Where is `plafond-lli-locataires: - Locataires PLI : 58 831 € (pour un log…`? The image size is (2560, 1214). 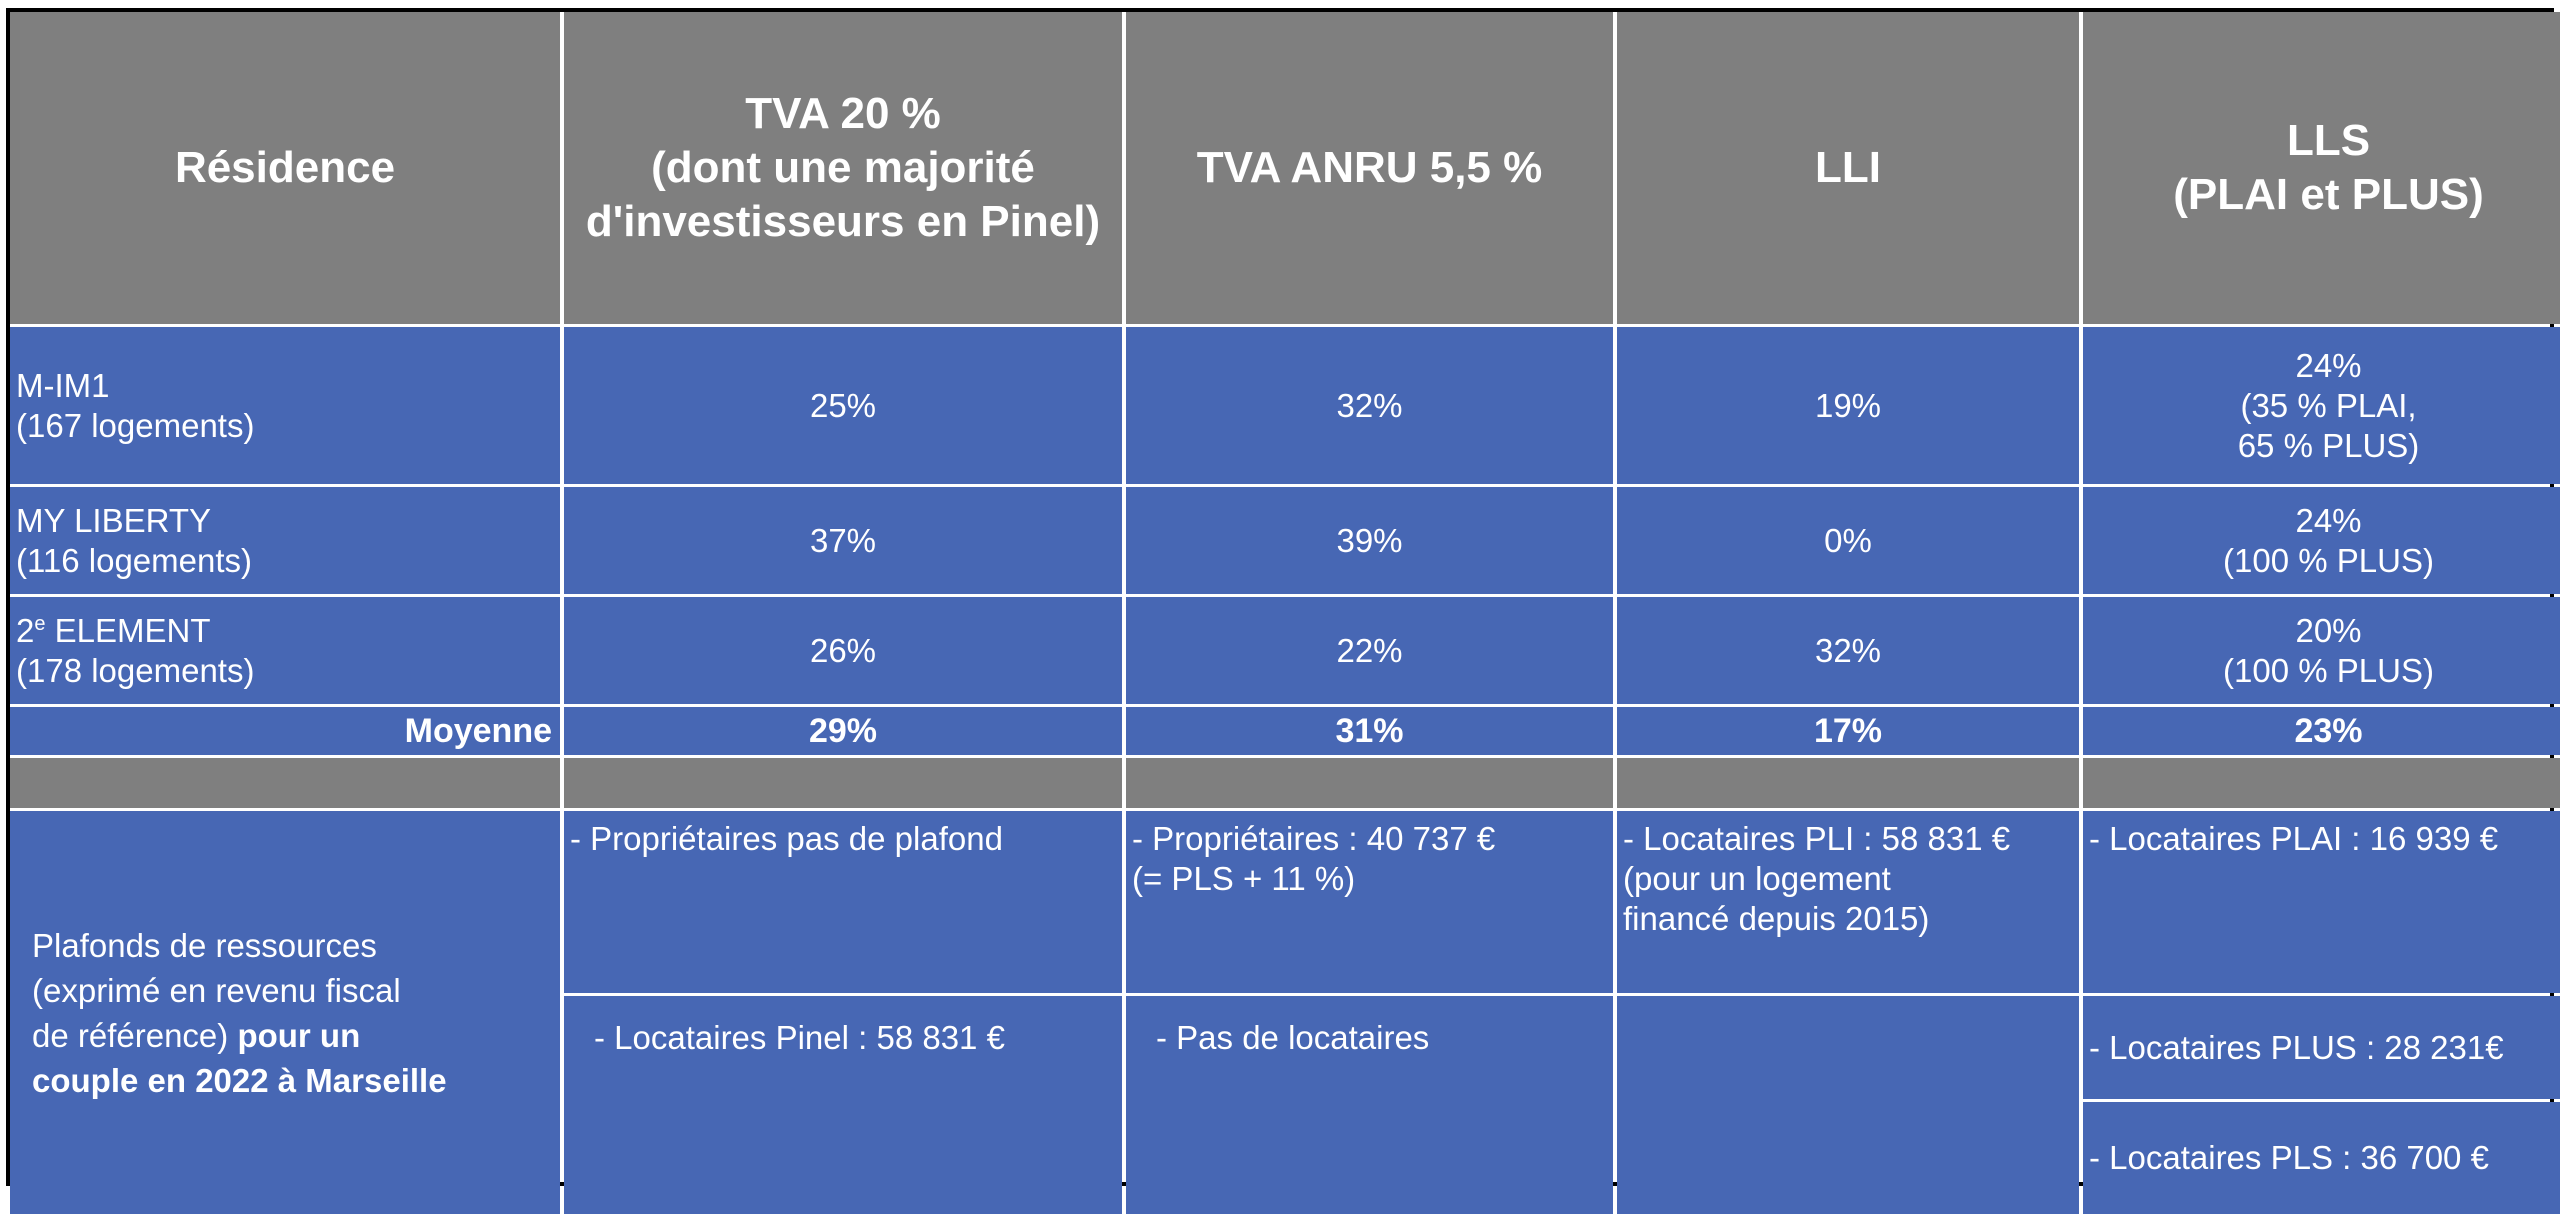 plafond-lli-locataires: - Locataires PLI : 58 831 € (pour un log… is located at coordinates (1848, 902).